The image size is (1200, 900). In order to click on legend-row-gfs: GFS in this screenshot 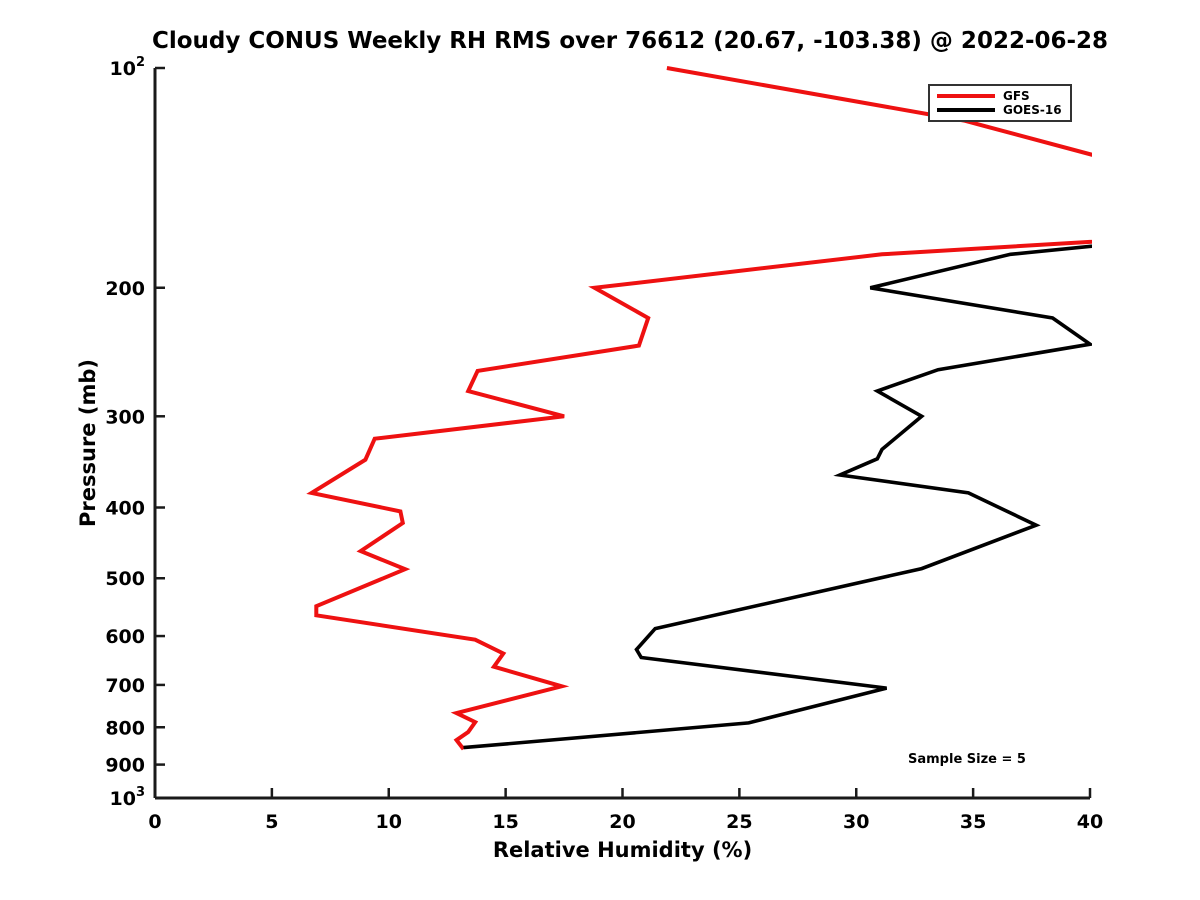, I will do `click(1000, 96)`.